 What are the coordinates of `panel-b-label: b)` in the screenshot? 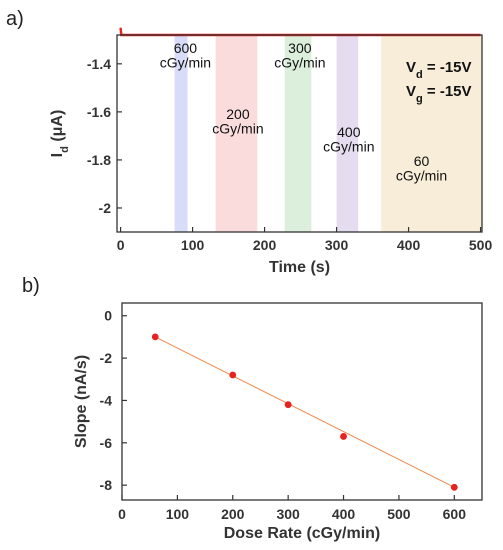 It's located at (31, 286).